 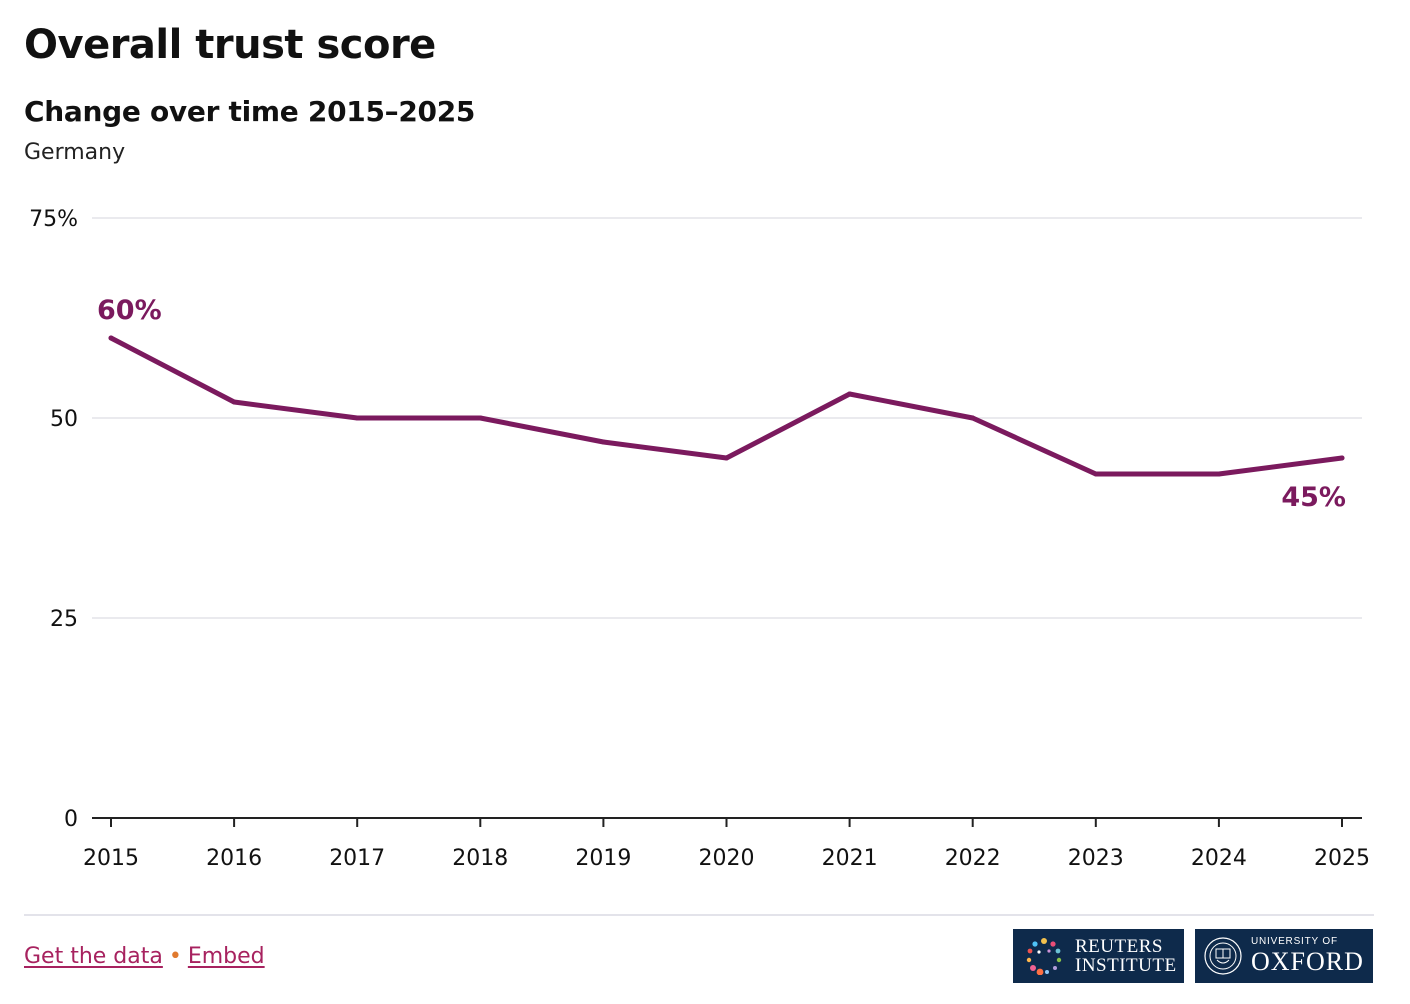 I want to click on x-tick-label: 2018, so click(x=480, y=858).